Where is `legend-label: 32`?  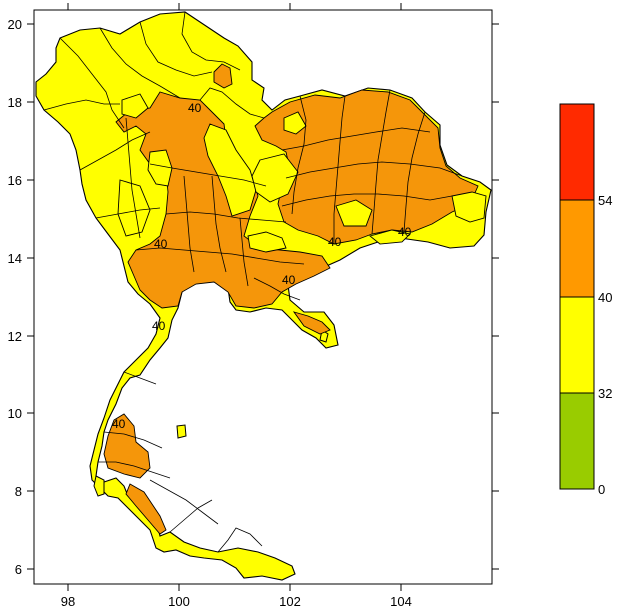
legend-label: 32 is located at coordinates (605, 393).